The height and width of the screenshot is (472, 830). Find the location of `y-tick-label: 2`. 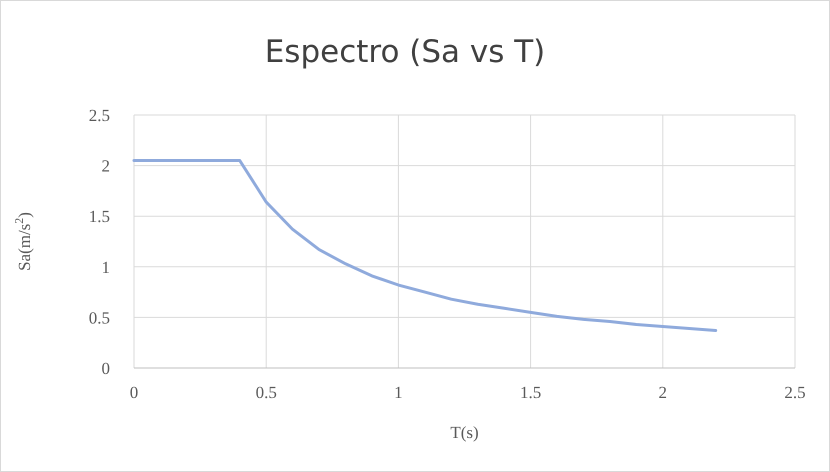

y-tick-label: 2 is located at coordinates (106, 166).